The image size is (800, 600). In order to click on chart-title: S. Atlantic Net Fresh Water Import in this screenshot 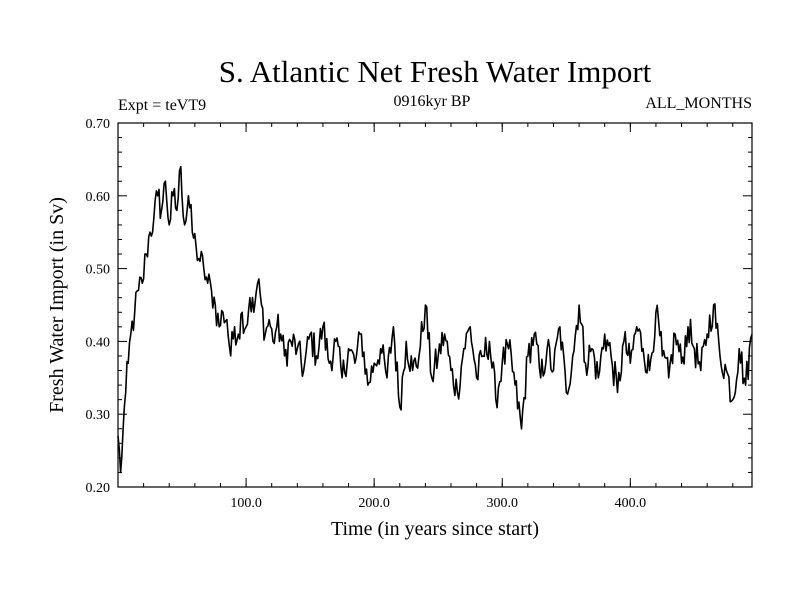, I will do `click(435, 71)`.